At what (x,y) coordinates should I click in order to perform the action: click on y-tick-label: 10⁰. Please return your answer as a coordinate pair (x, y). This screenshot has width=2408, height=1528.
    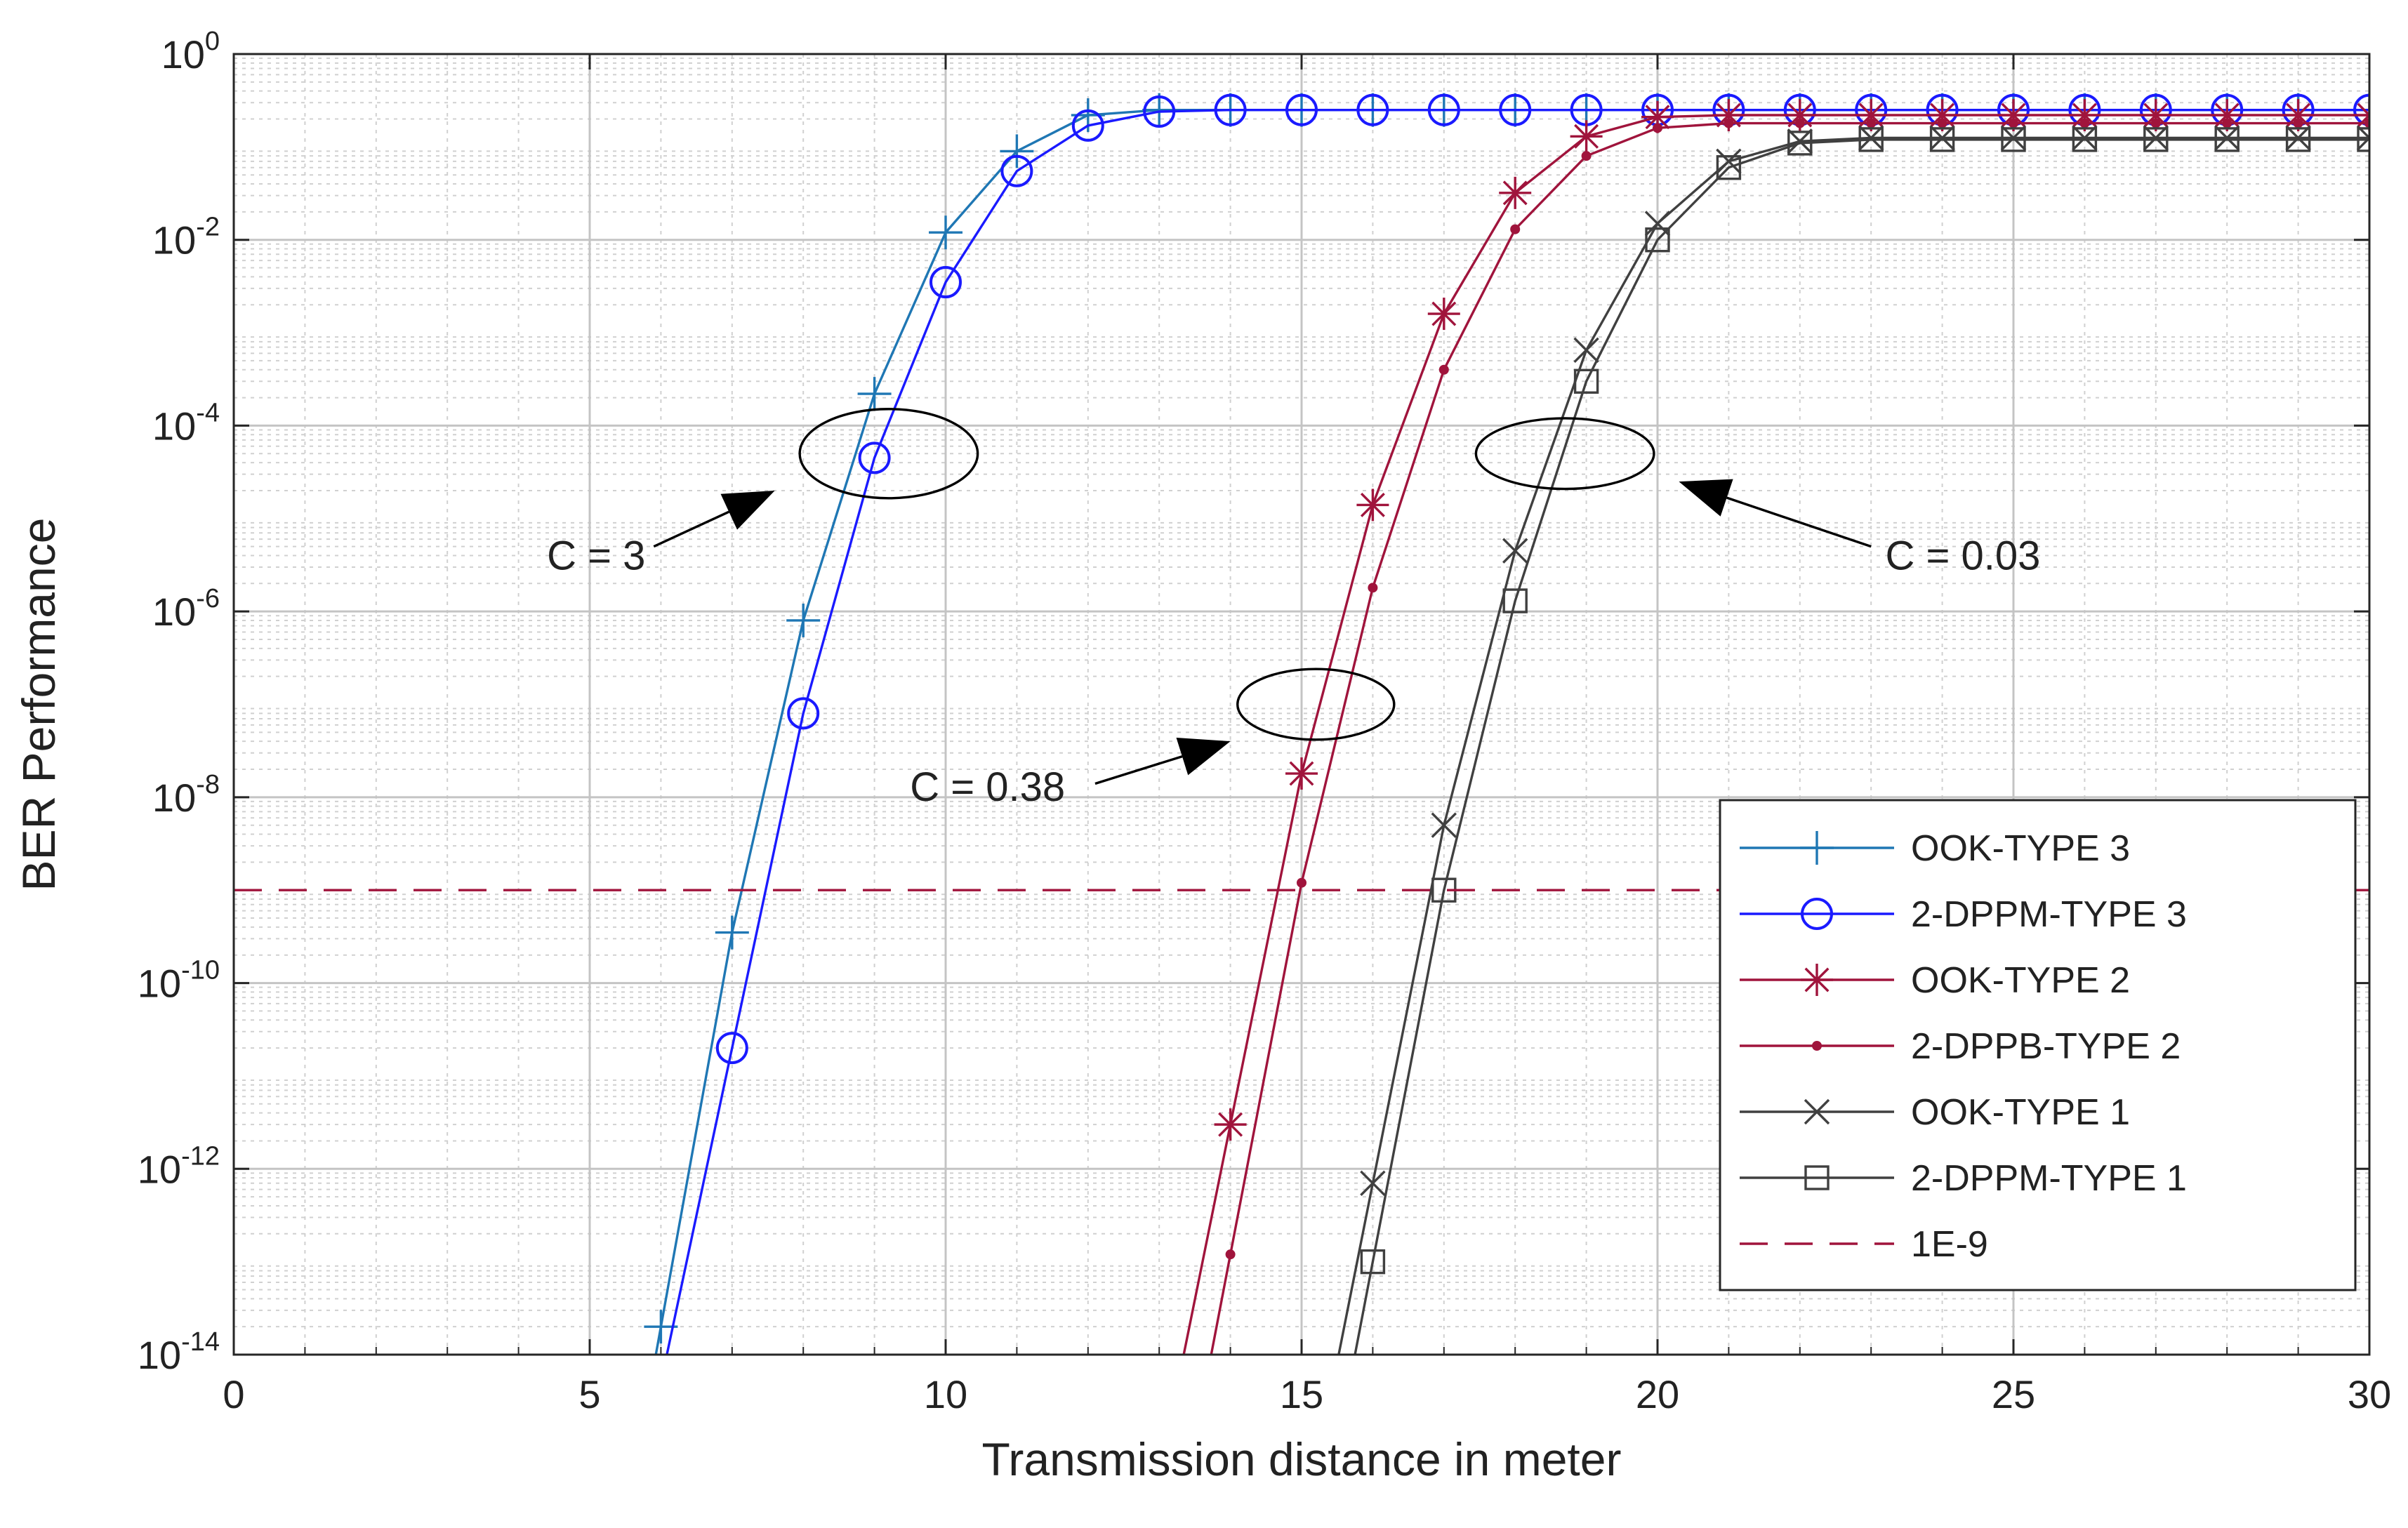
    Looking at the image, I should click on (190, 52).